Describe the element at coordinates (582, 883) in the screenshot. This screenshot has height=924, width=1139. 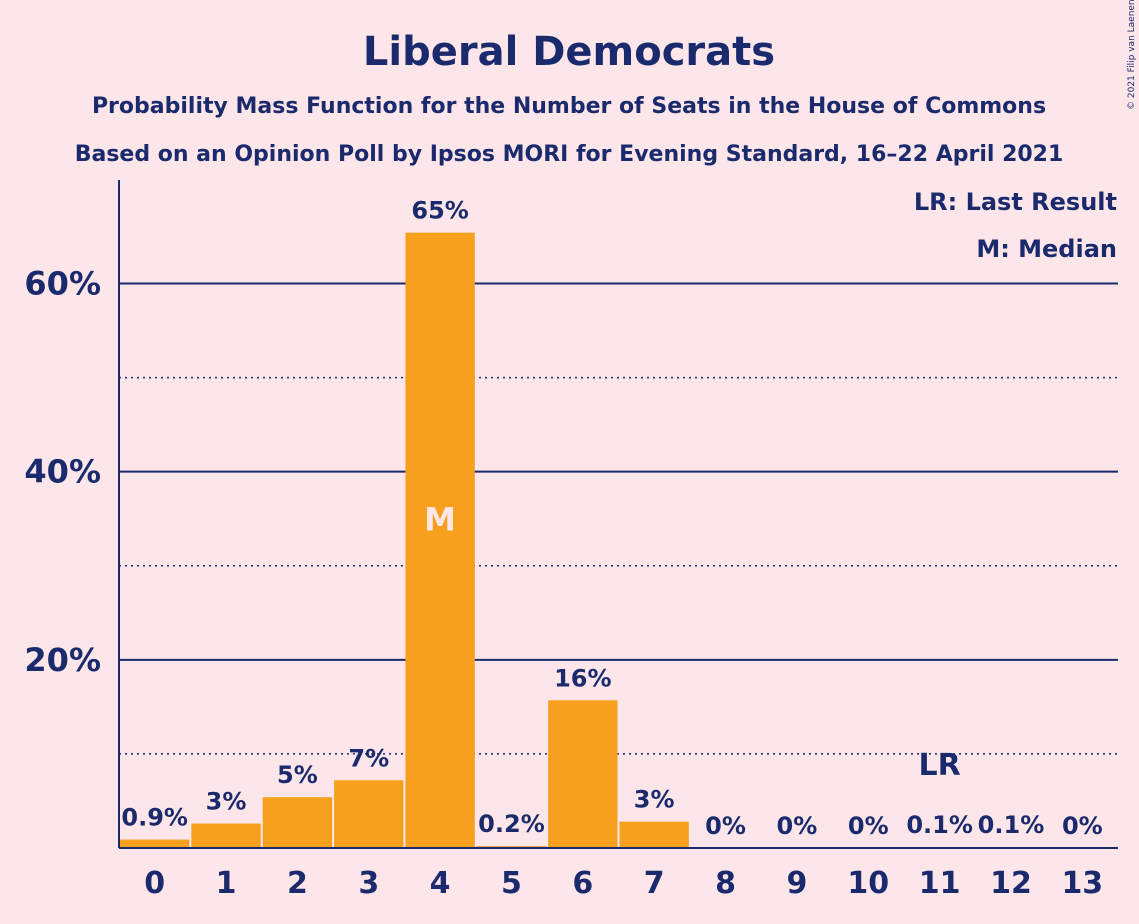
I see `x-tick-label: 6` at that location.